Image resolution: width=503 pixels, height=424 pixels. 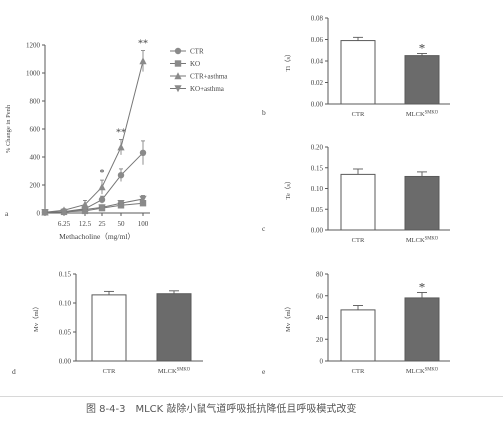 I want to click on panel-a-y-axis-title: % Change in Penh, so click(x=8, y=128).